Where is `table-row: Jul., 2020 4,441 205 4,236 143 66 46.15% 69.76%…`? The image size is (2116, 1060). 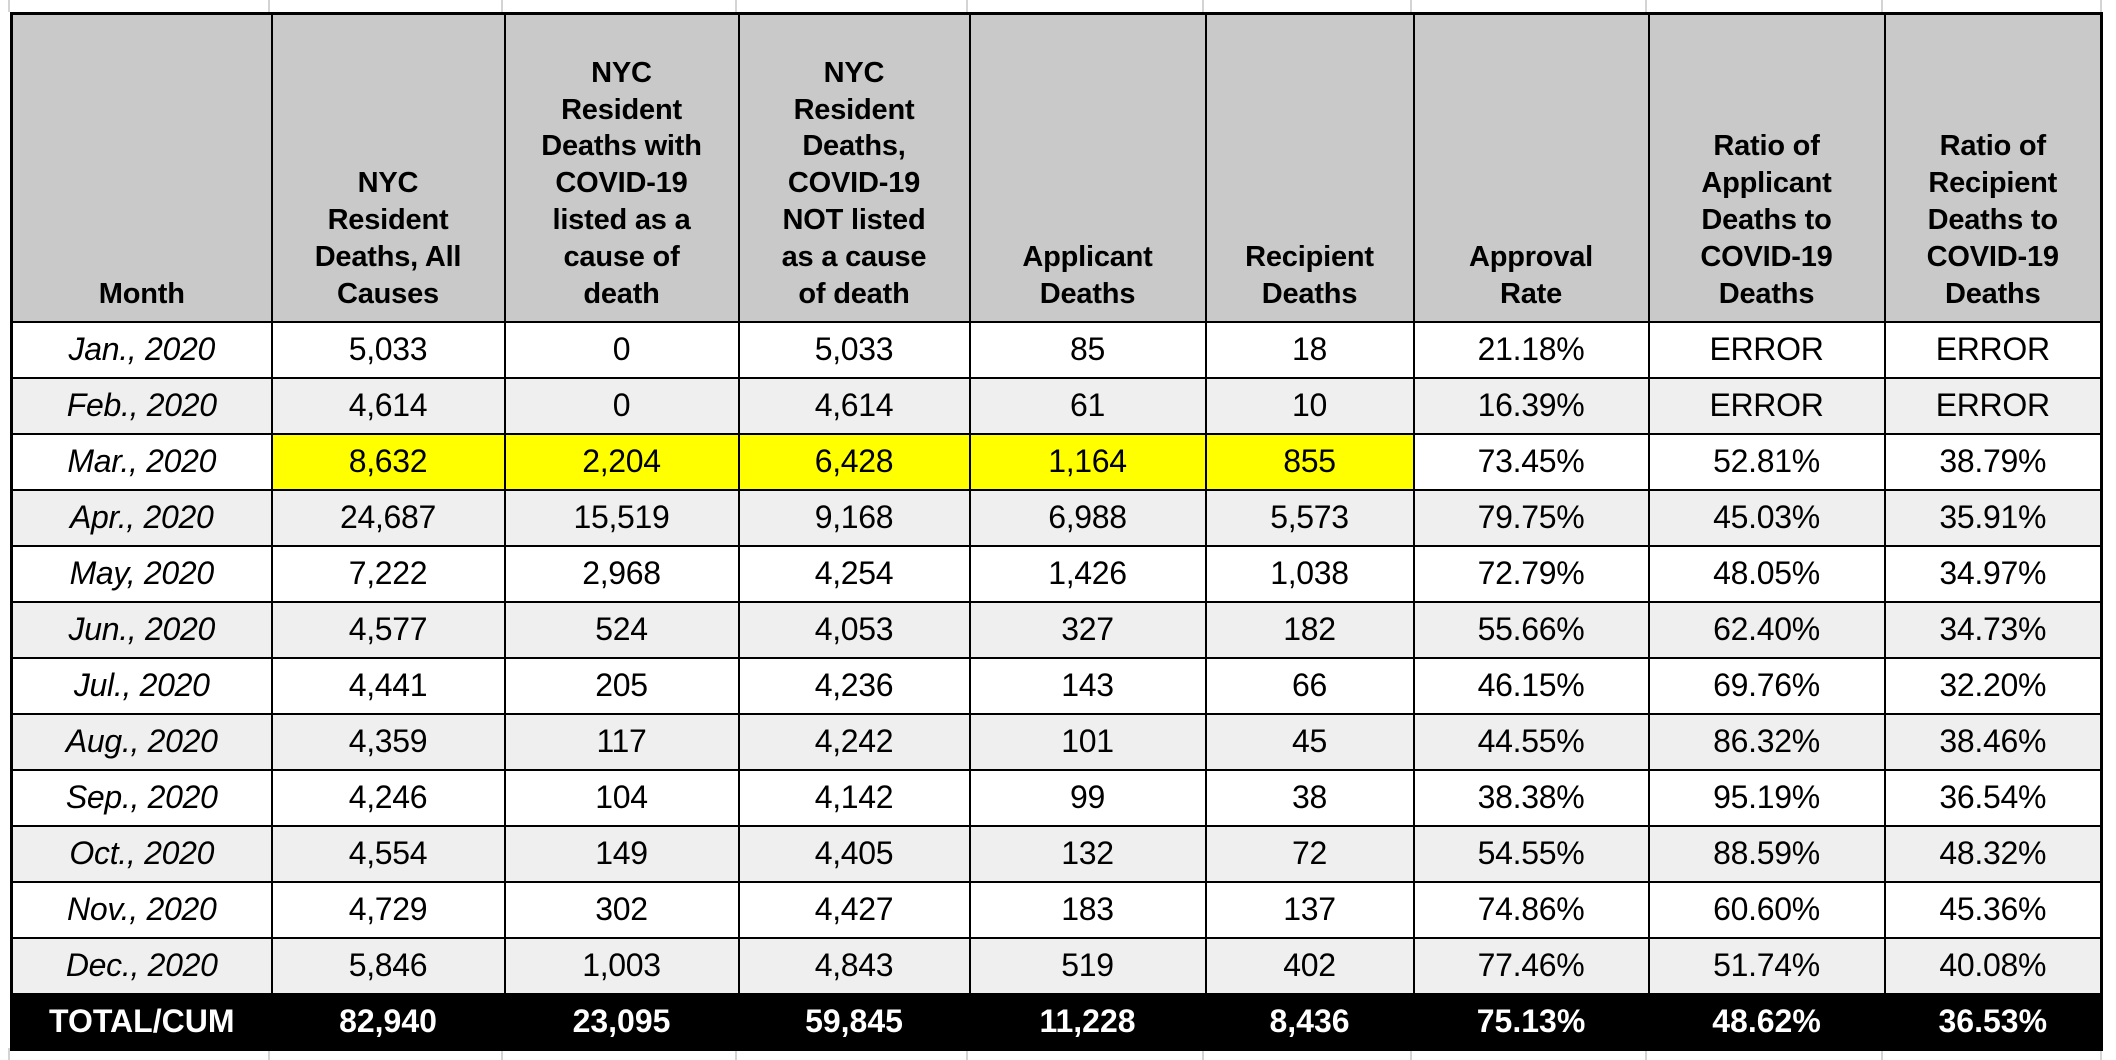
table-row: Jul., 2020 4,441 205 4,236 143 66 46.15% 69.76%… is located at coordinates (1056, 685).